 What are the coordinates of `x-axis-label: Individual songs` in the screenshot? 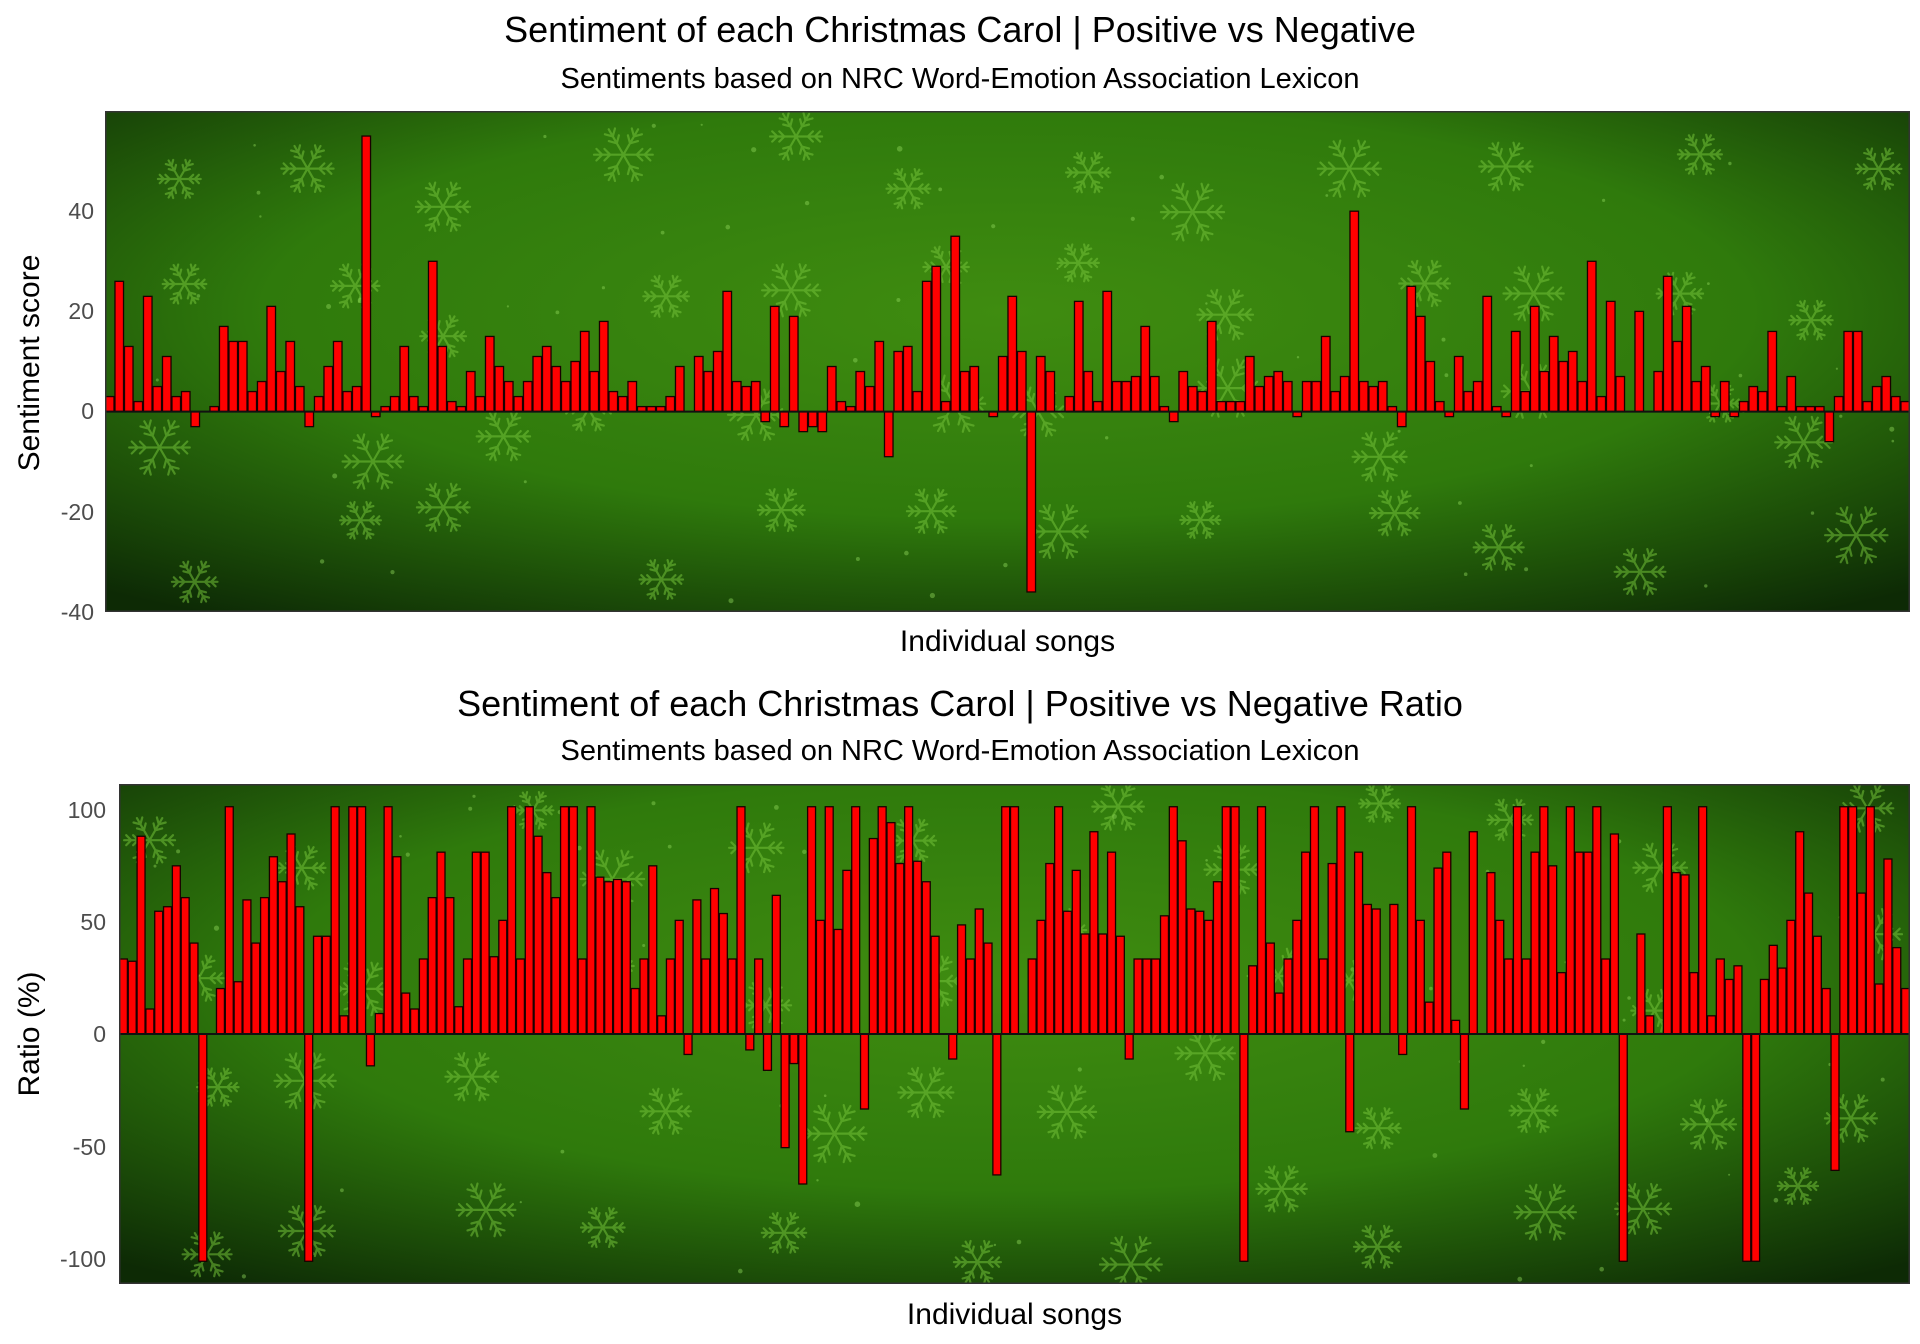 It's located at (1007, 641).